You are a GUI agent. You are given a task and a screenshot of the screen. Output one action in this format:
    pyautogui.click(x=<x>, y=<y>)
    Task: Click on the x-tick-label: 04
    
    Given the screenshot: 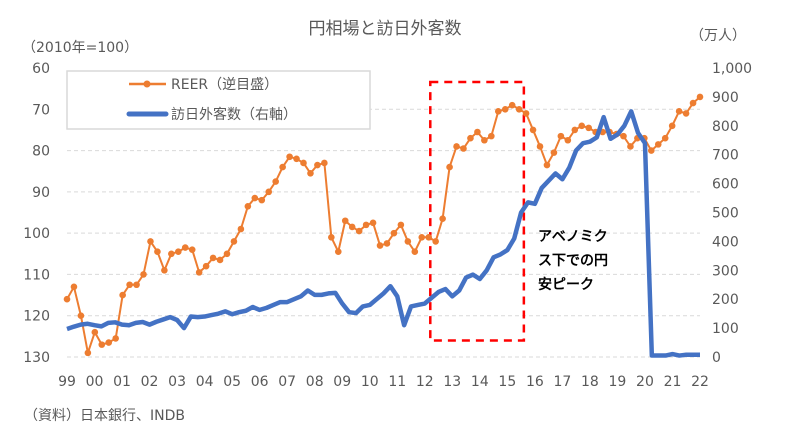 What is the action you would take?
    pyautogui.click(x=205, y=382)
    